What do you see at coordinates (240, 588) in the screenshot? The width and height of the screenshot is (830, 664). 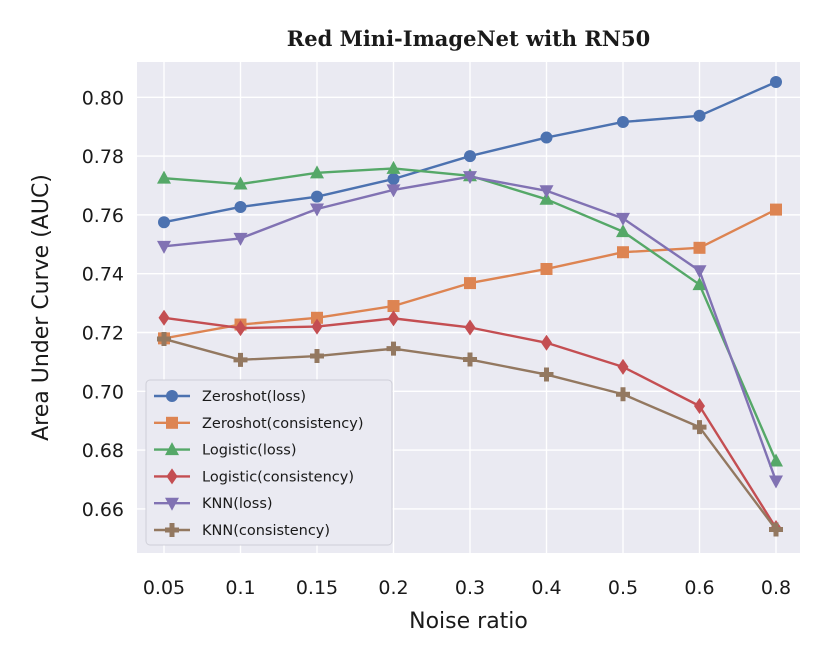 I see `x-tick-label: 0.1` at bounding box center [240, 588].